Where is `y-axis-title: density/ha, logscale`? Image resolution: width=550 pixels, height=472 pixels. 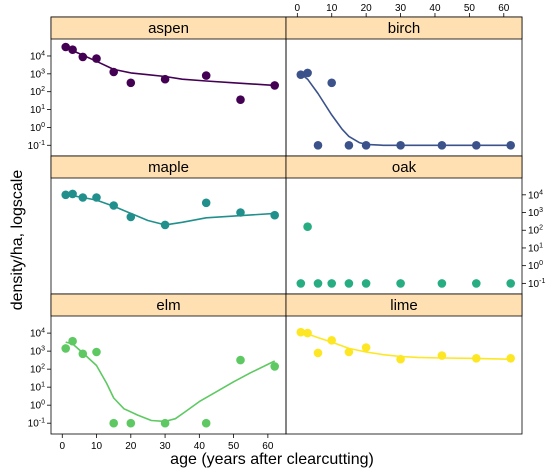
y-axis-title: density/ha, logscale is located at coordinates (17, 240).